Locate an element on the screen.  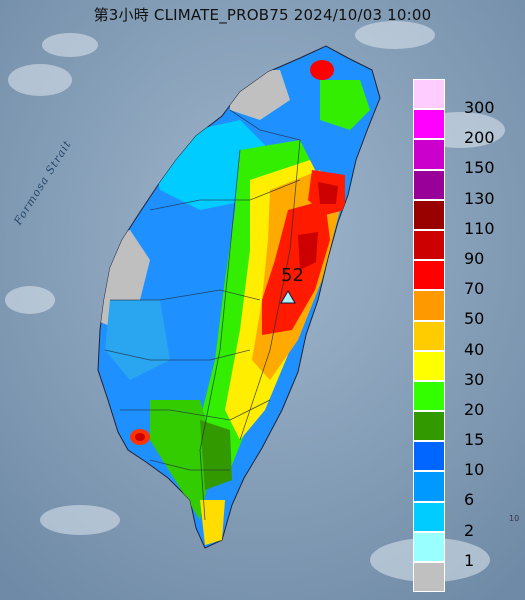
legend-row: 90 is located at coordinates (465, 248).